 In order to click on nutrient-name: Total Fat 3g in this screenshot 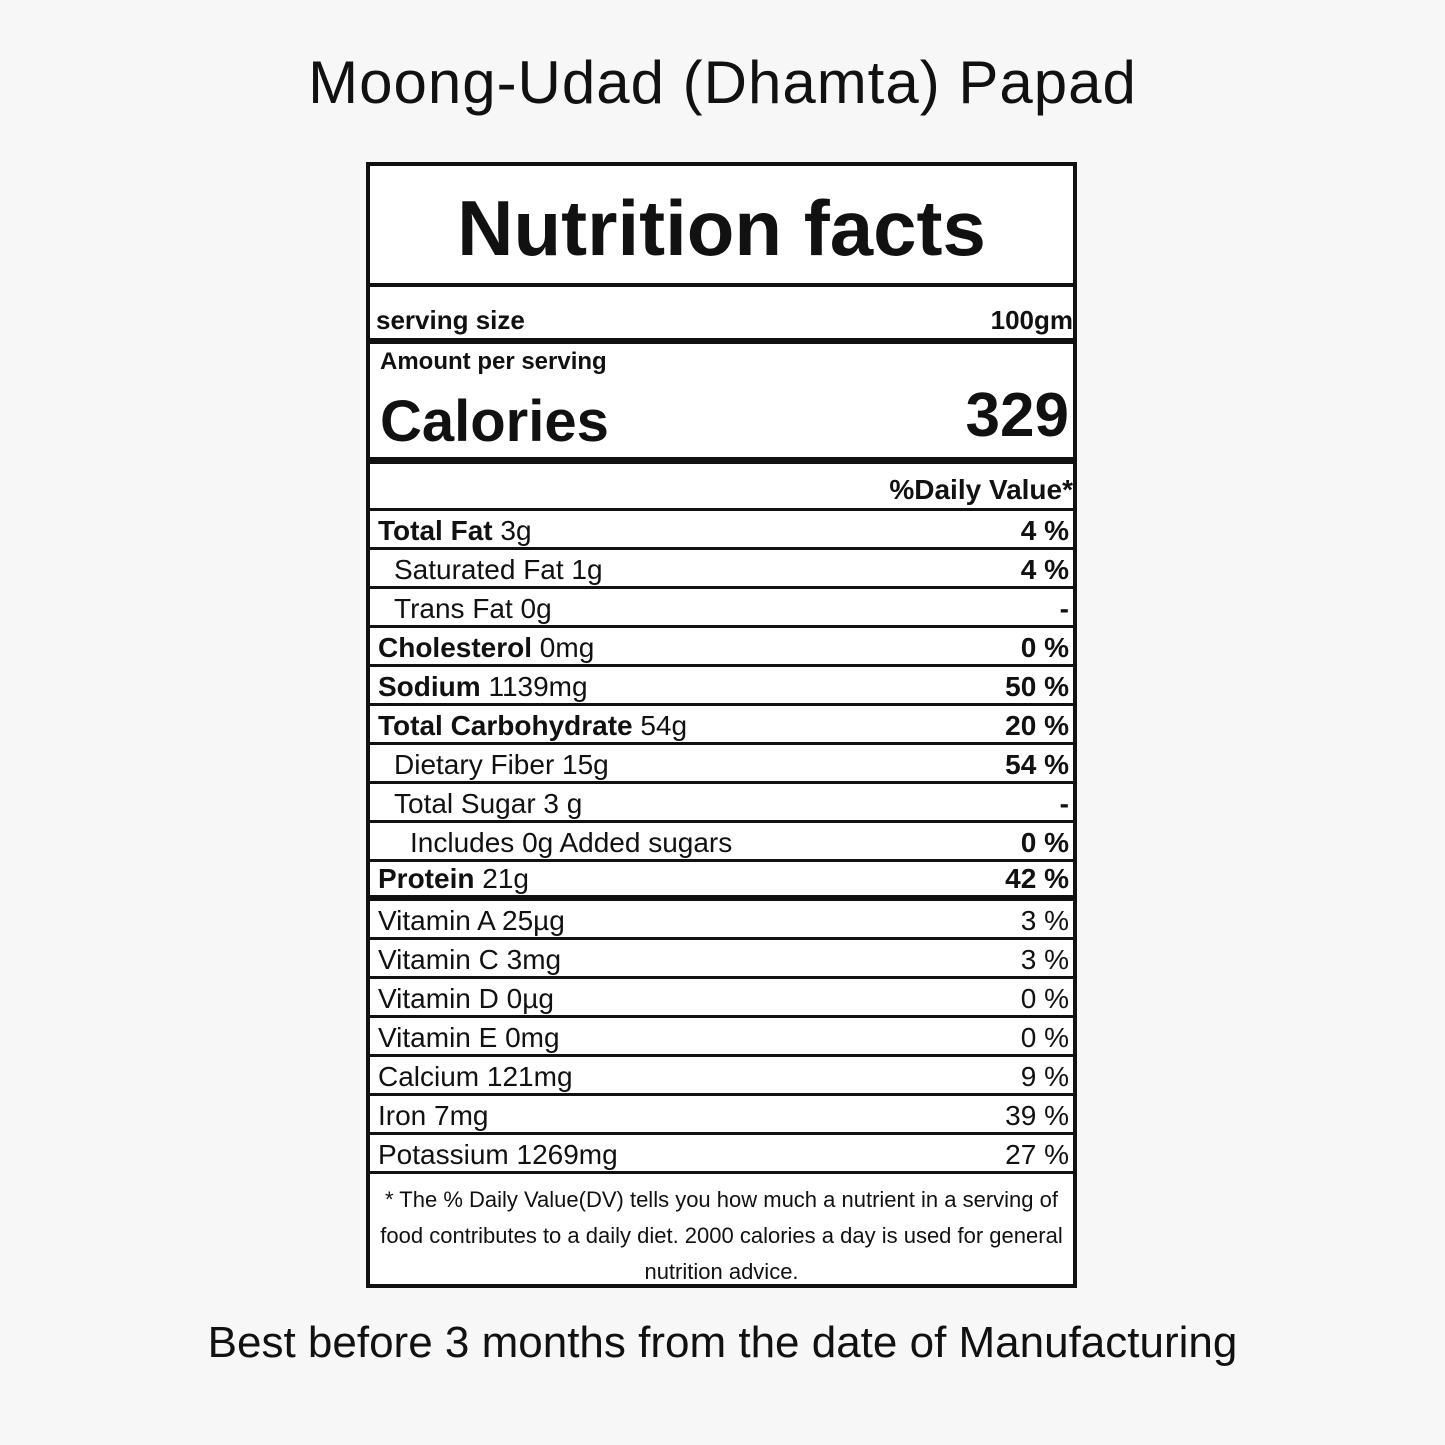, I will do `click(455, 531)`.